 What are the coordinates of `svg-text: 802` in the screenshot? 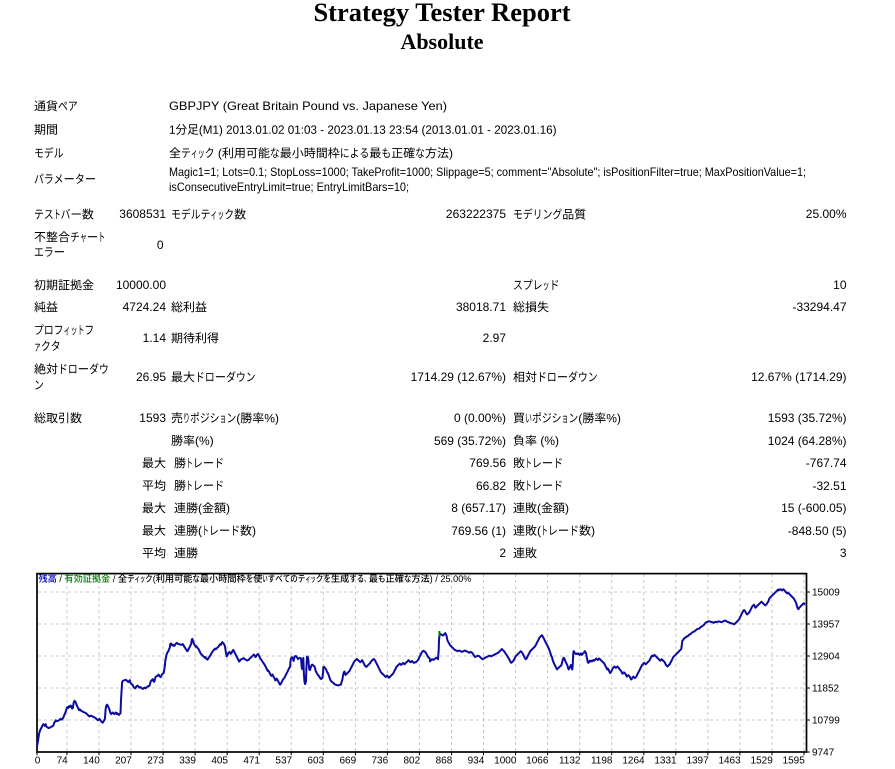 It's located at (412, 760).